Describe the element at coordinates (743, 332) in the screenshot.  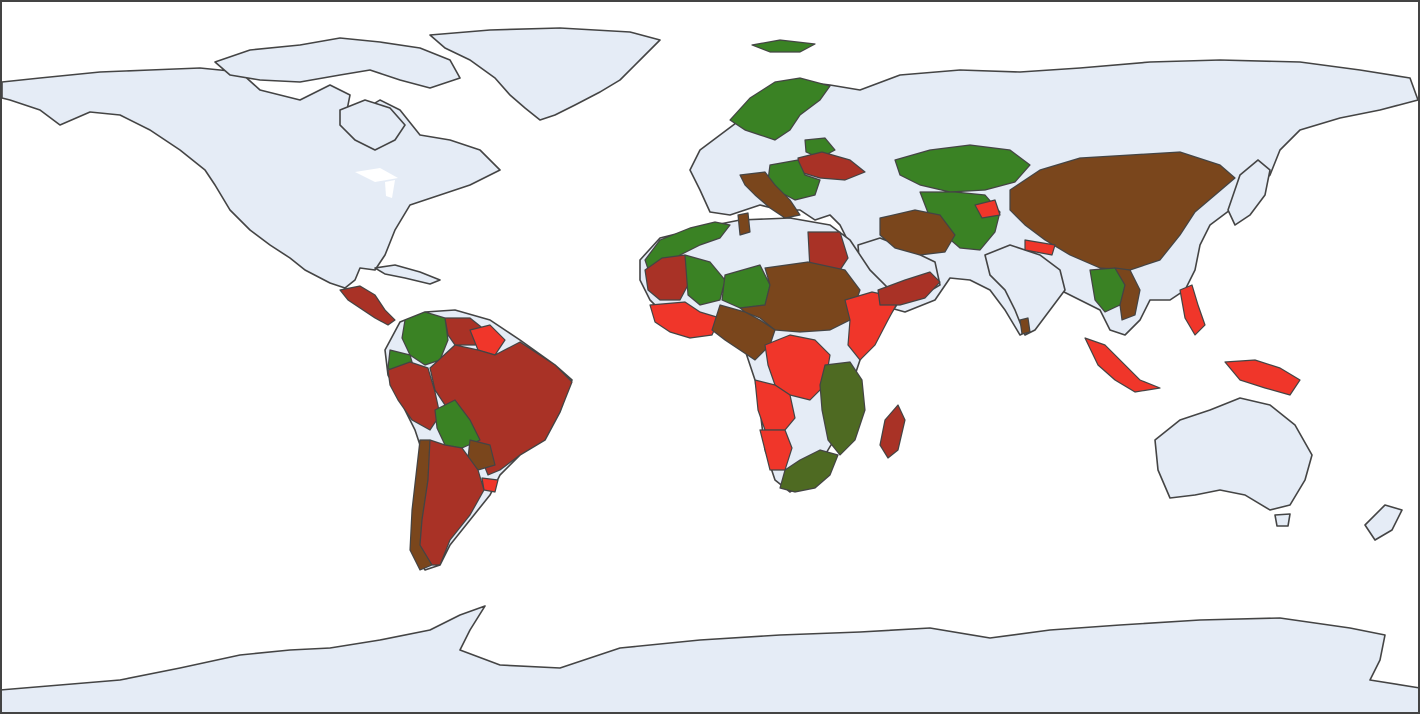
I see `region-central-africa` at that location.